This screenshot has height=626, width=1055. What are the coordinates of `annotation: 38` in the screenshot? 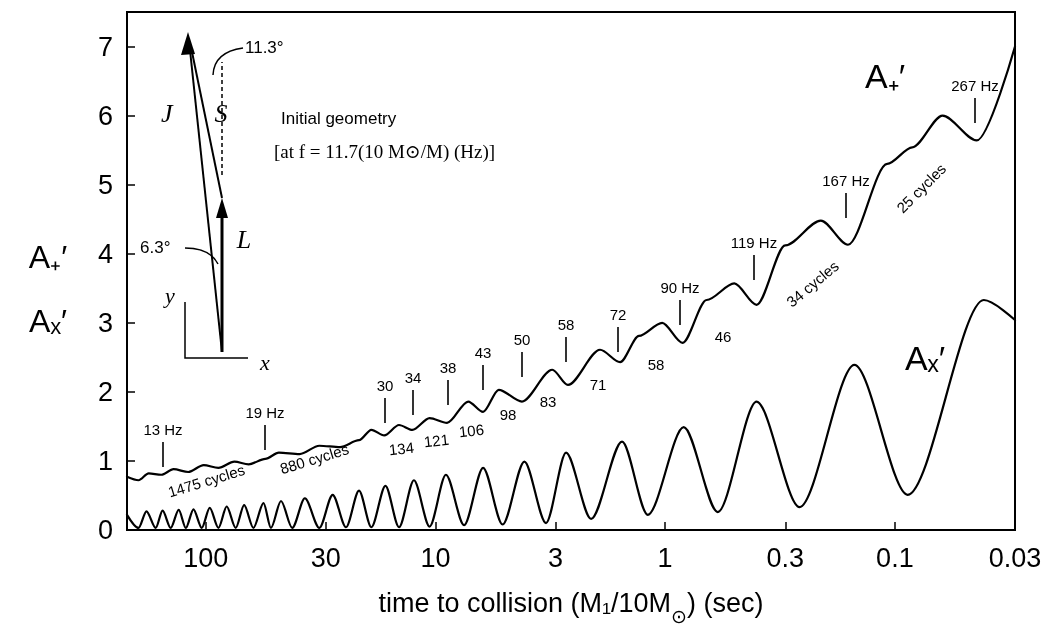 It's located at (448, 367).